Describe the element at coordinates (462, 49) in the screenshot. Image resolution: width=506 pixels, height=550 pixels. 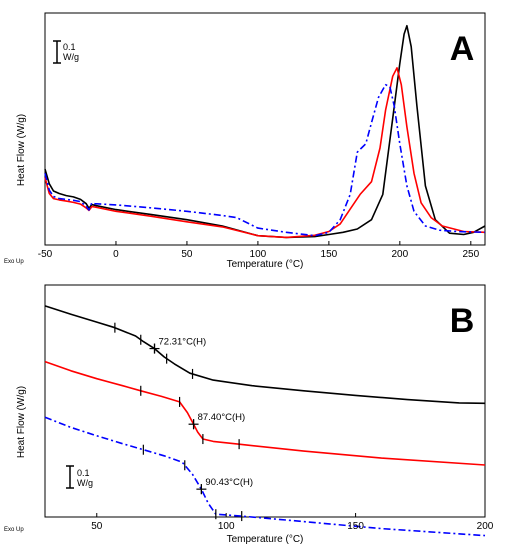
I see `panel-label: A` at that location.